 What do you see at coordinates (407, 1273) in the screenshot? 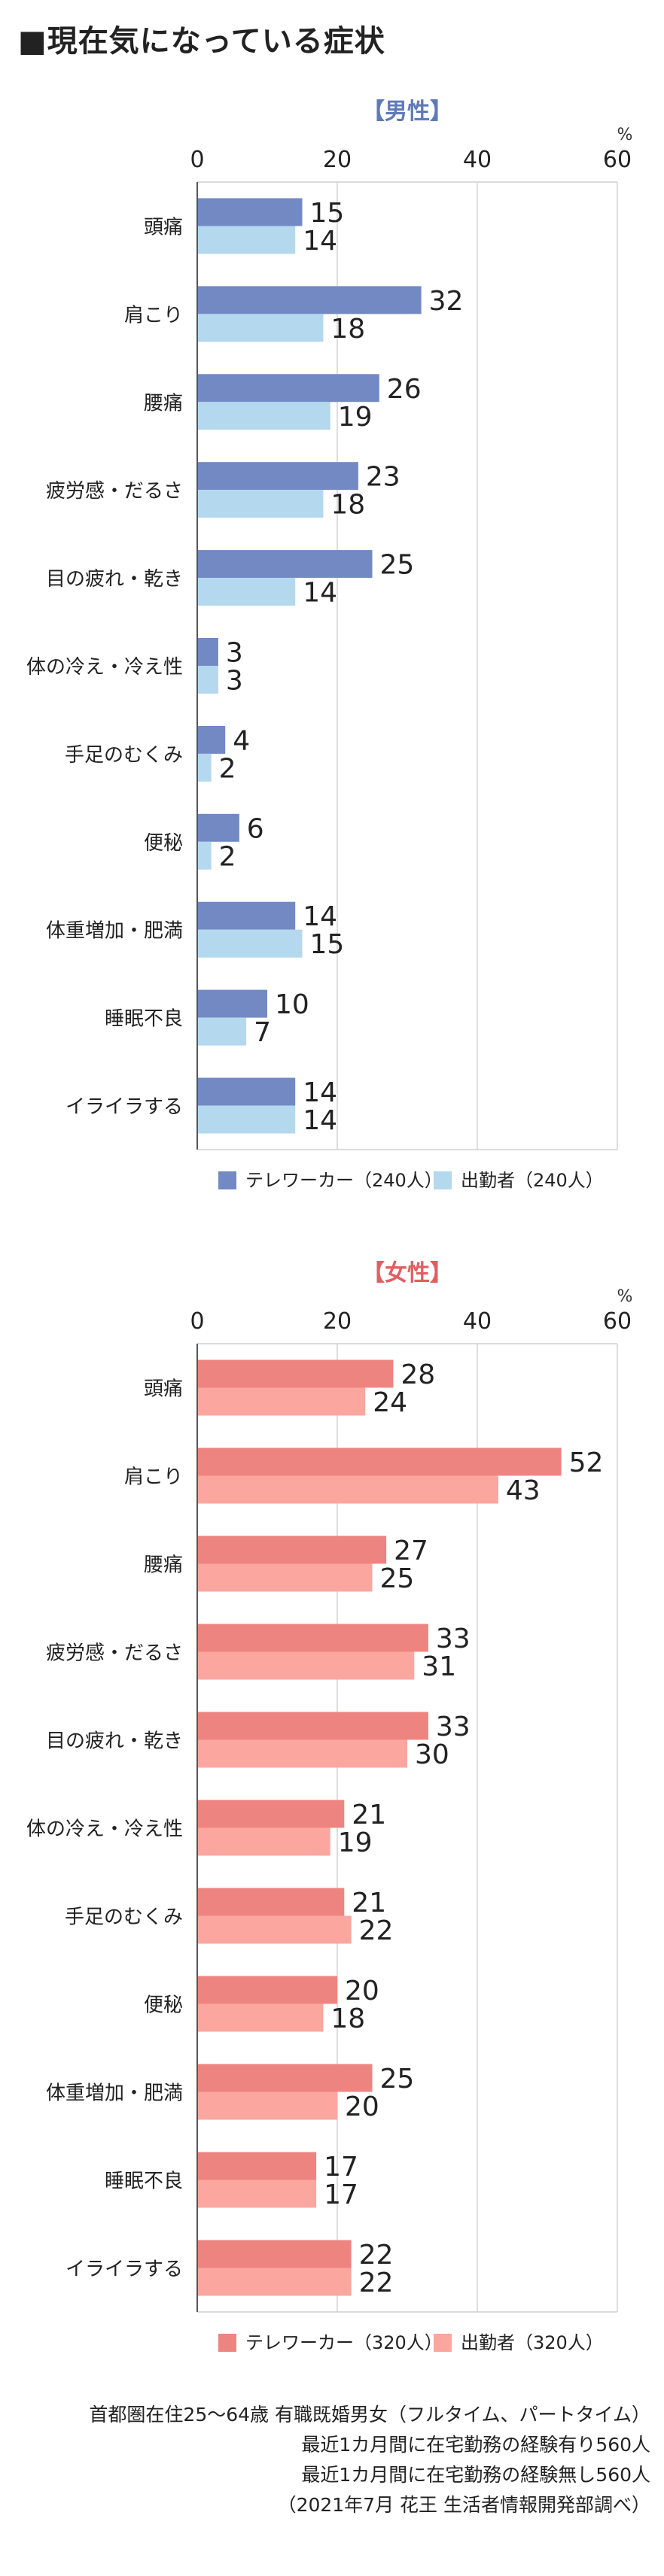
I see `panel-title: 【女性】` at bounding box center [407, 1273].